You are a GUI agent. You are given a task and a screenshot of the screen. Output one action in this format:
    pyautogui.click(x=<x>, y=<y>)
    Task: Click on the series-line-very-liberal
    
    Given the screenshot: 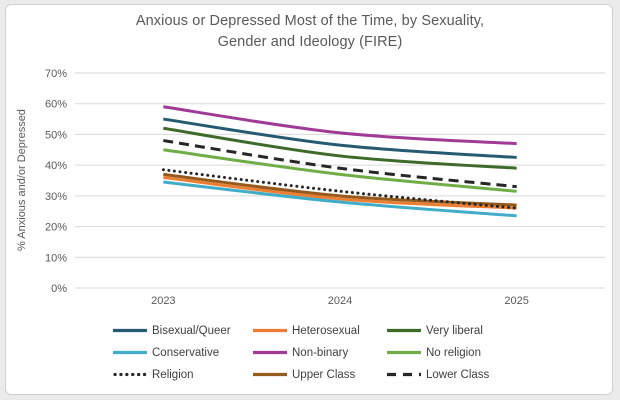 What is the action you would take?
    pyautogui.click(x=340, y=148)
    